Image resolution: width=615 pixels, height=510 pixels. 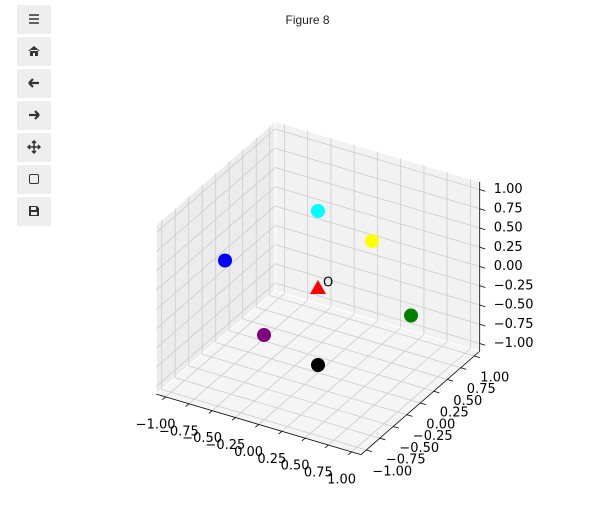 I want to click on y-tick-label: 0.00, so click(x=440, y=424).